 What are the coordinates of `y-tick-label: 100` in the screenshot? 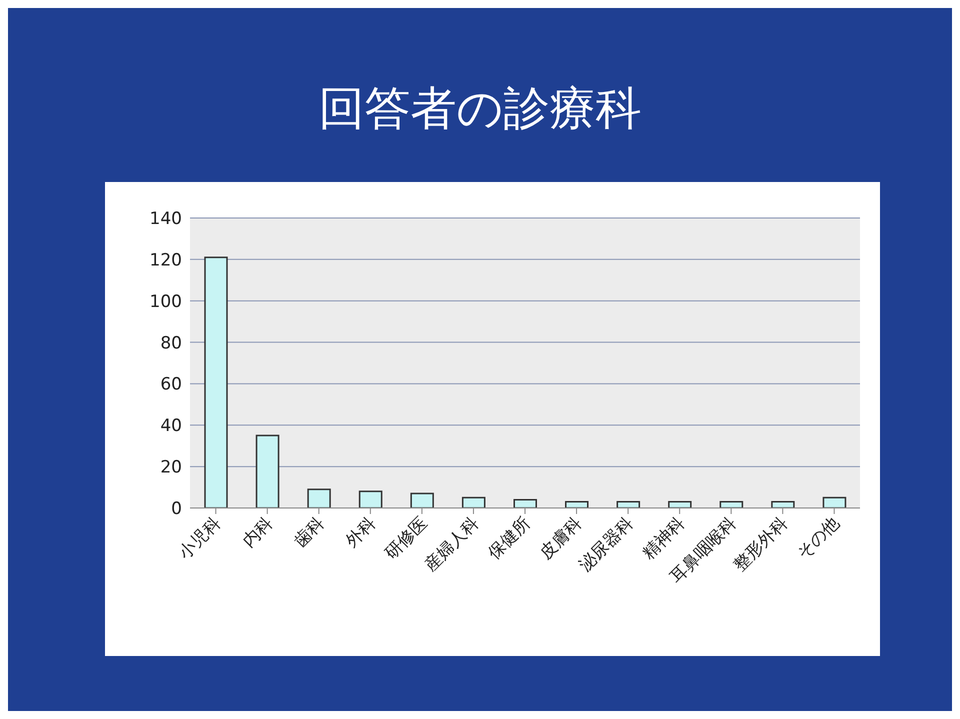 It's located at (166, 302).